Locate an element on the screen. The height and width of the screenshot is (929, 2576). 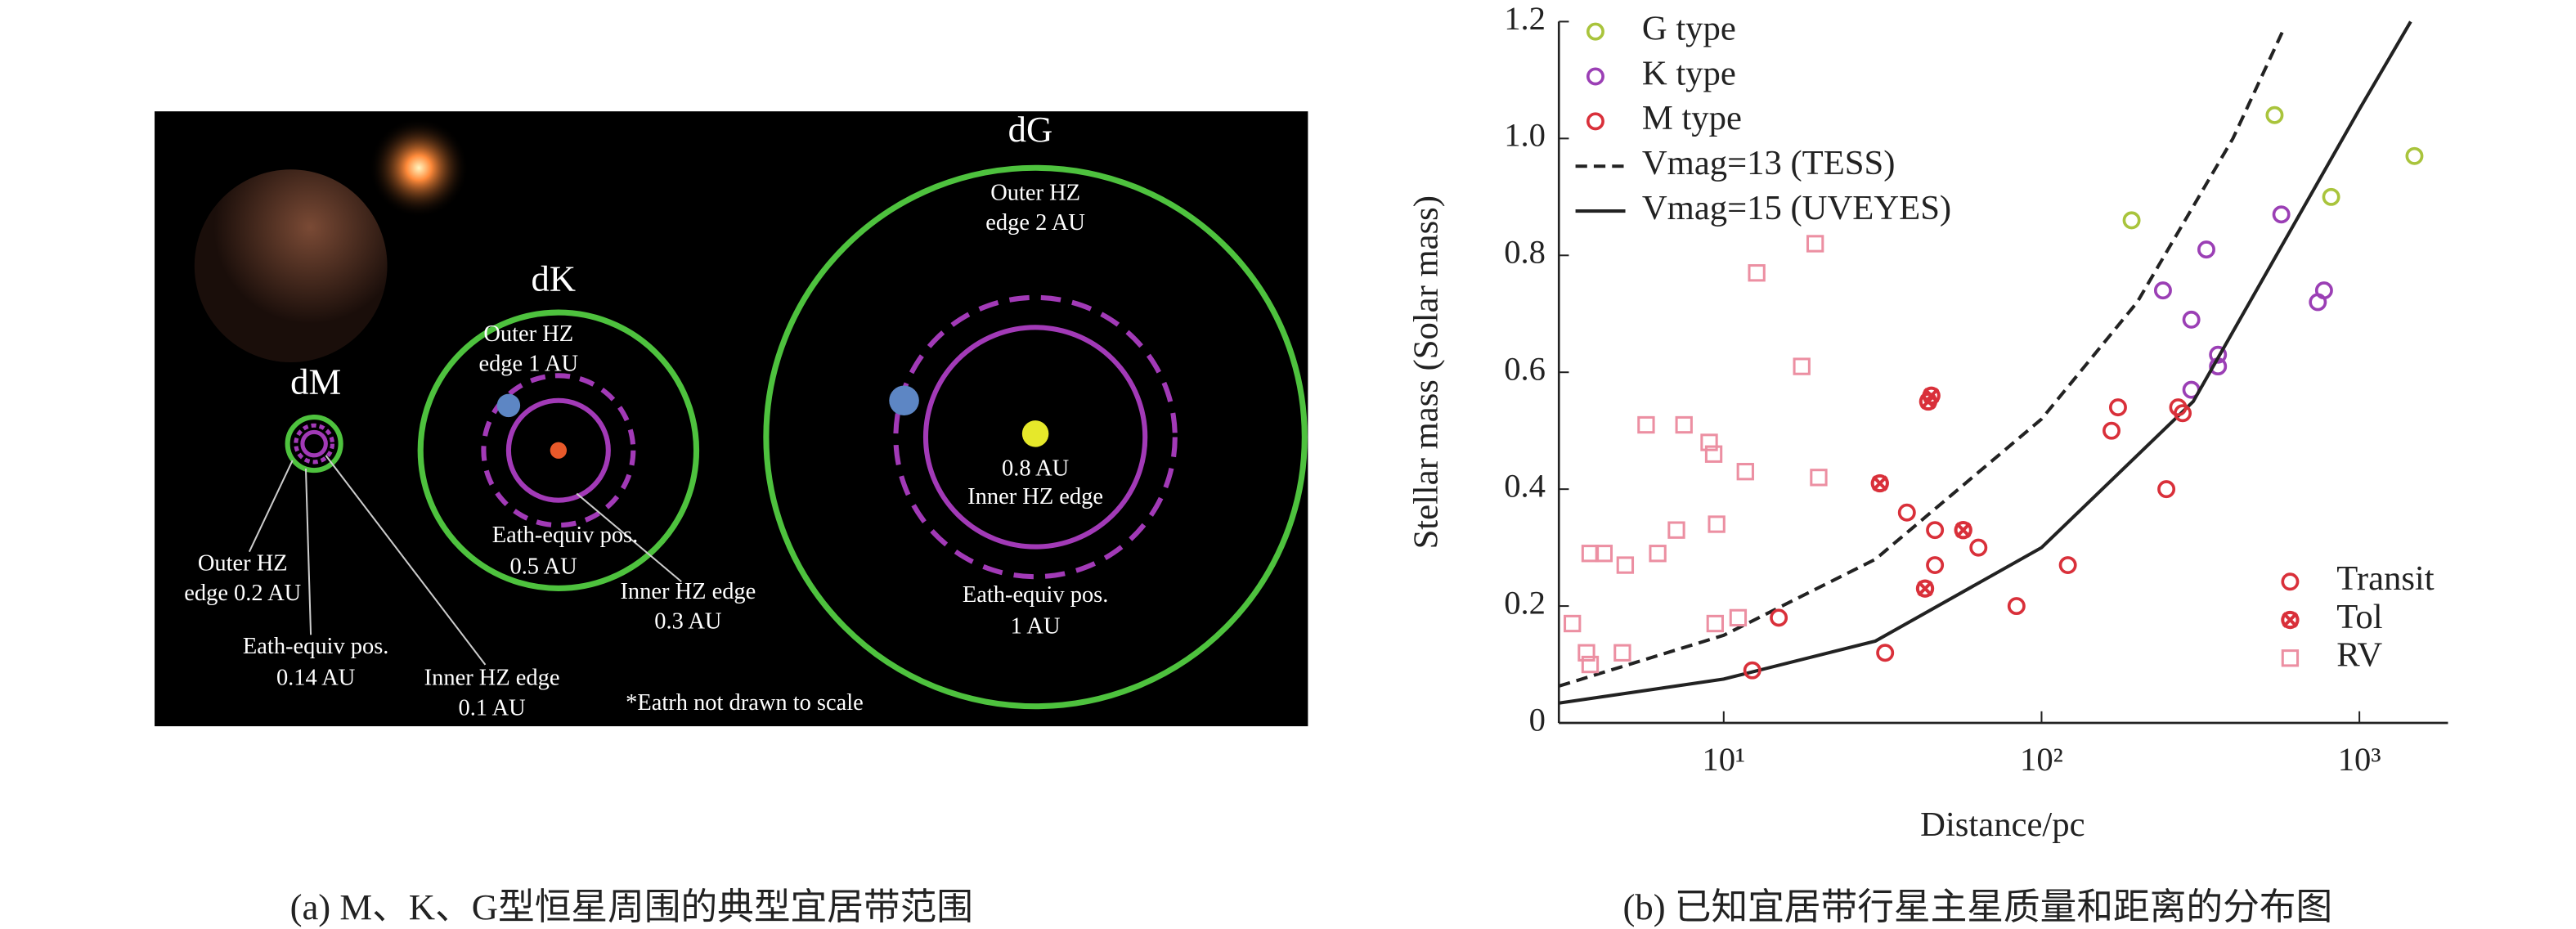
planet is located at coordinates (291, 266).